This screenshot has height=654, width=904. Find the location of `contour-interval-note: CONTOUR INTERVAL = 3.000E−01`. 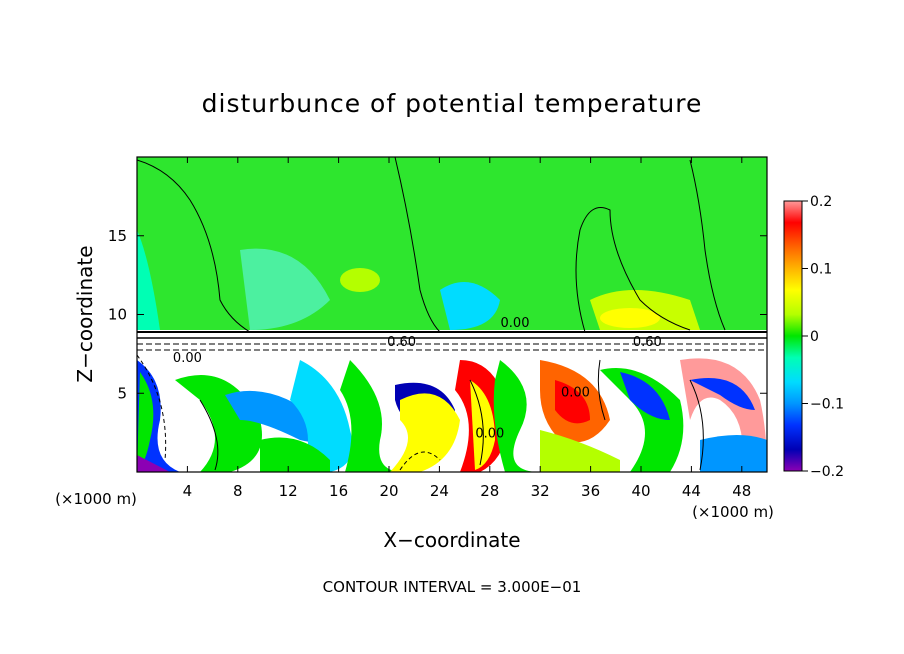

contour-interval-note: CONTOUR INTERVAL = 3.000E−01 is located at coordinates (452, 587).